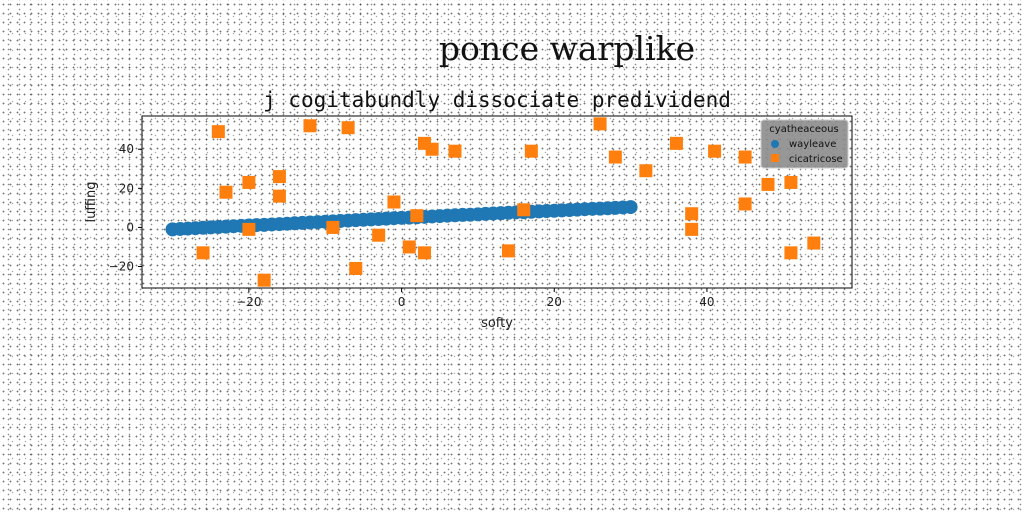 This screenshot has width=1024, height=512. Describe the element at coordinates (248, 302) in the screenshot. I see `x-tick-label: −20` at that location.